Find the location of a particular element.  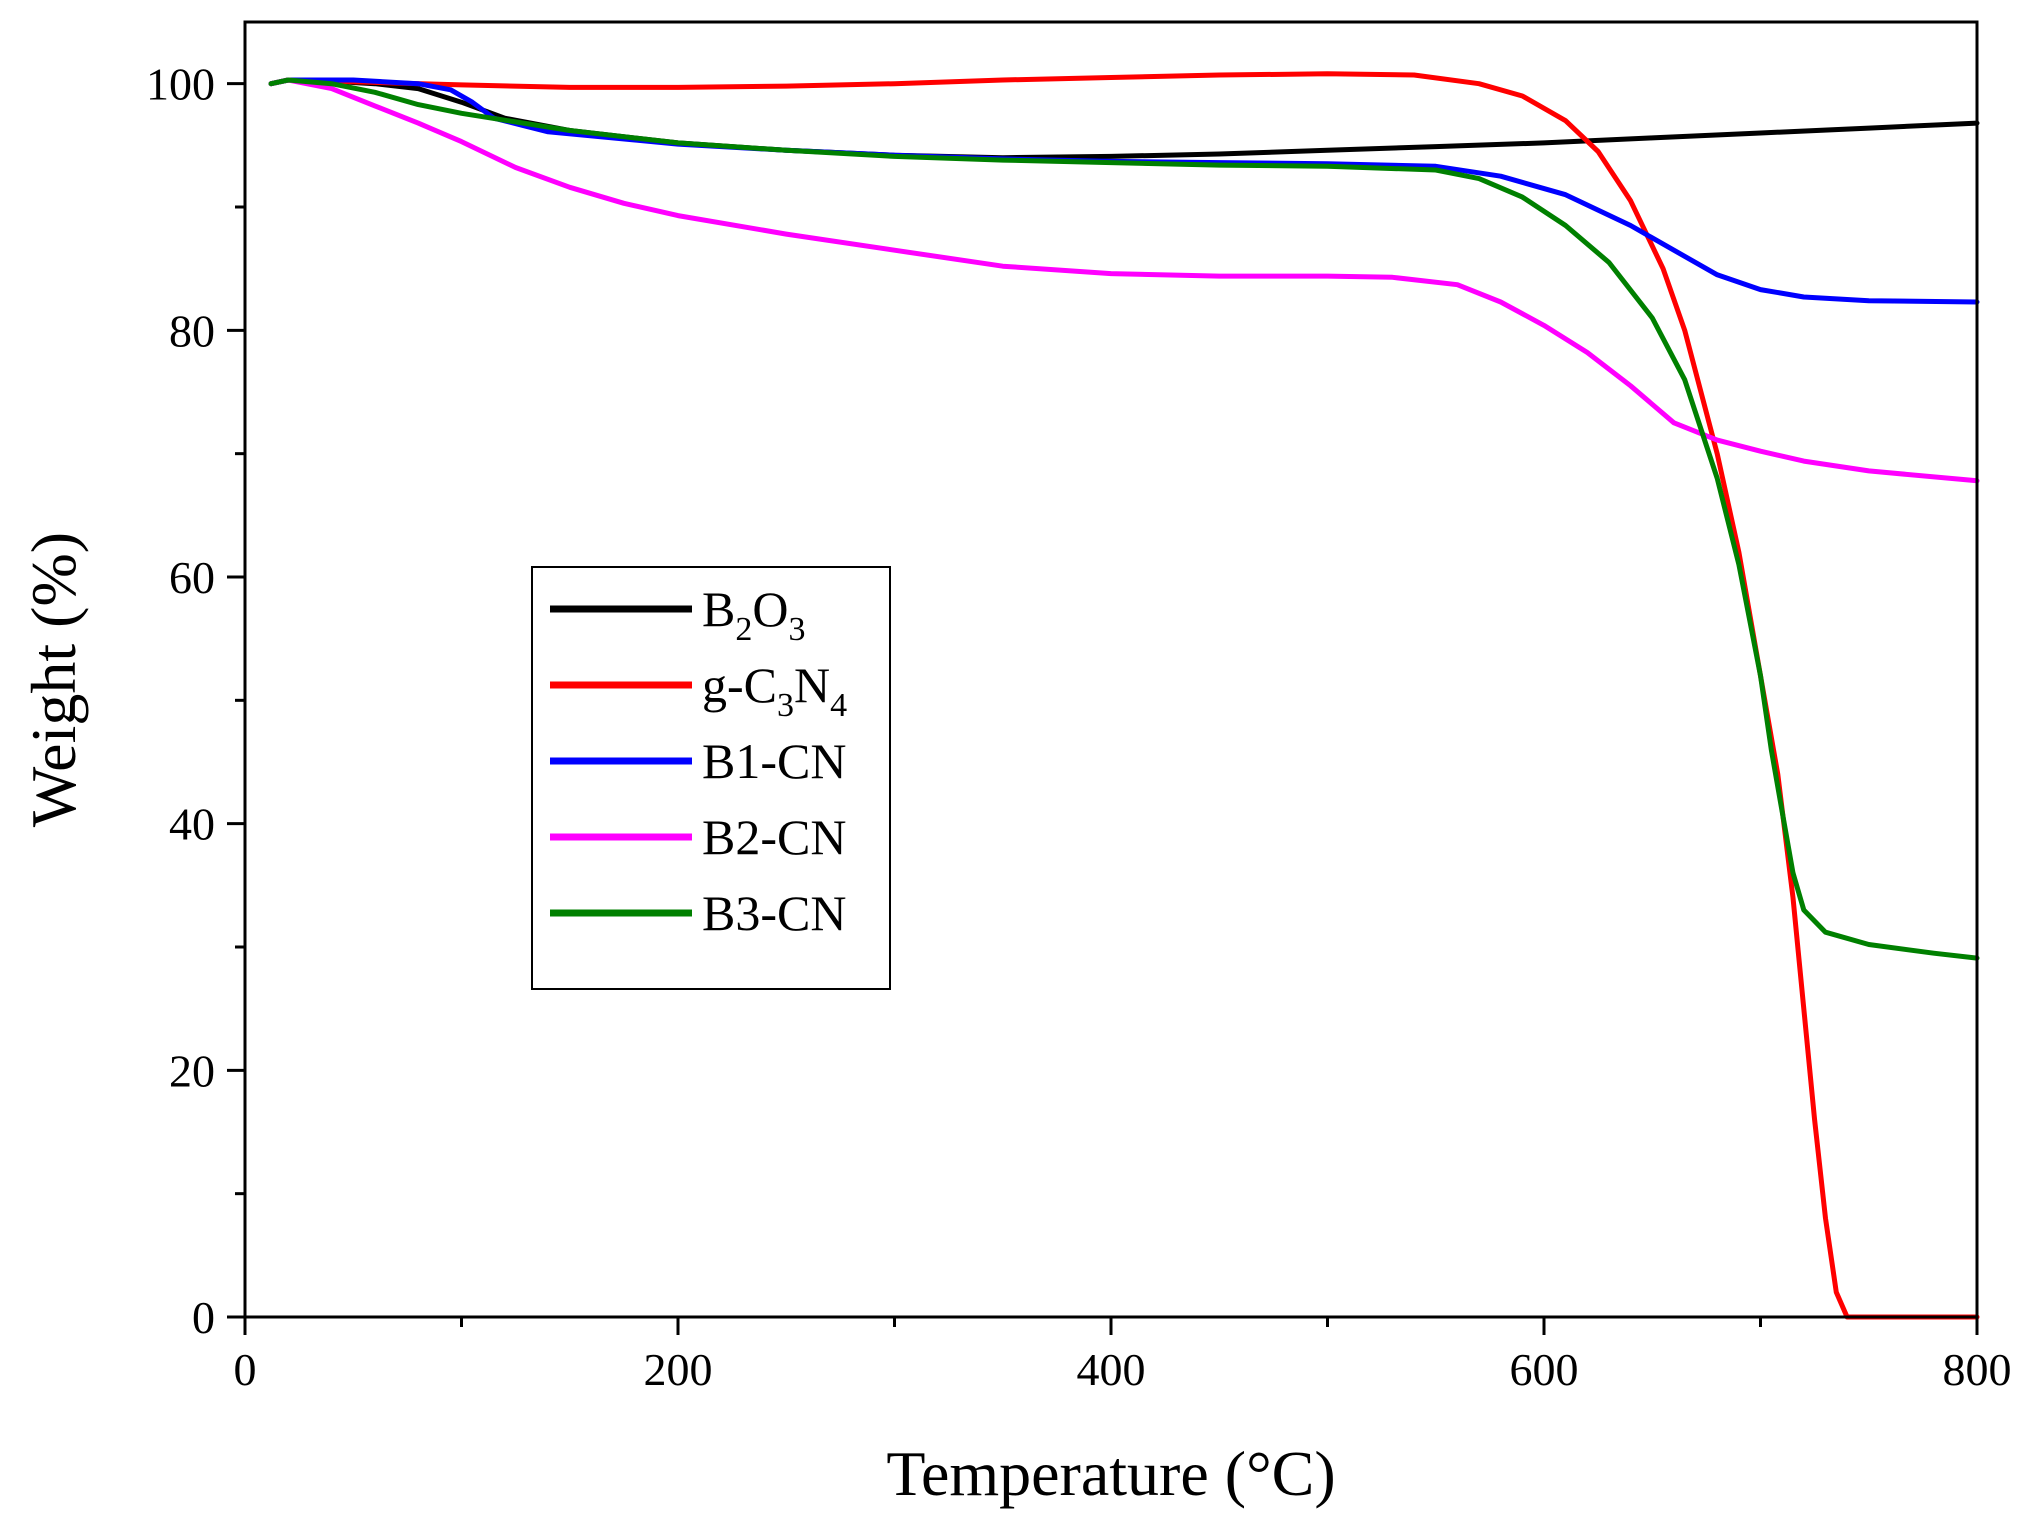

x-tick-label: 0 is located at coordinates (245, 1369).